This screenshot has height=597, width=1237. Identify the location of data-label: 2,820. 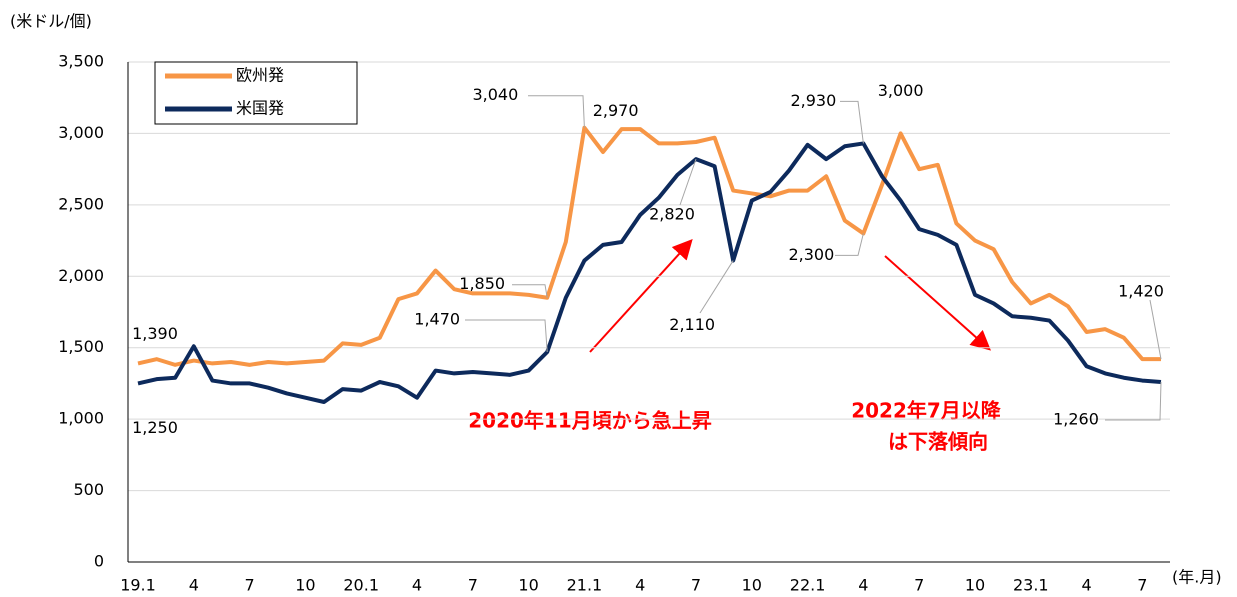
(672, 214).